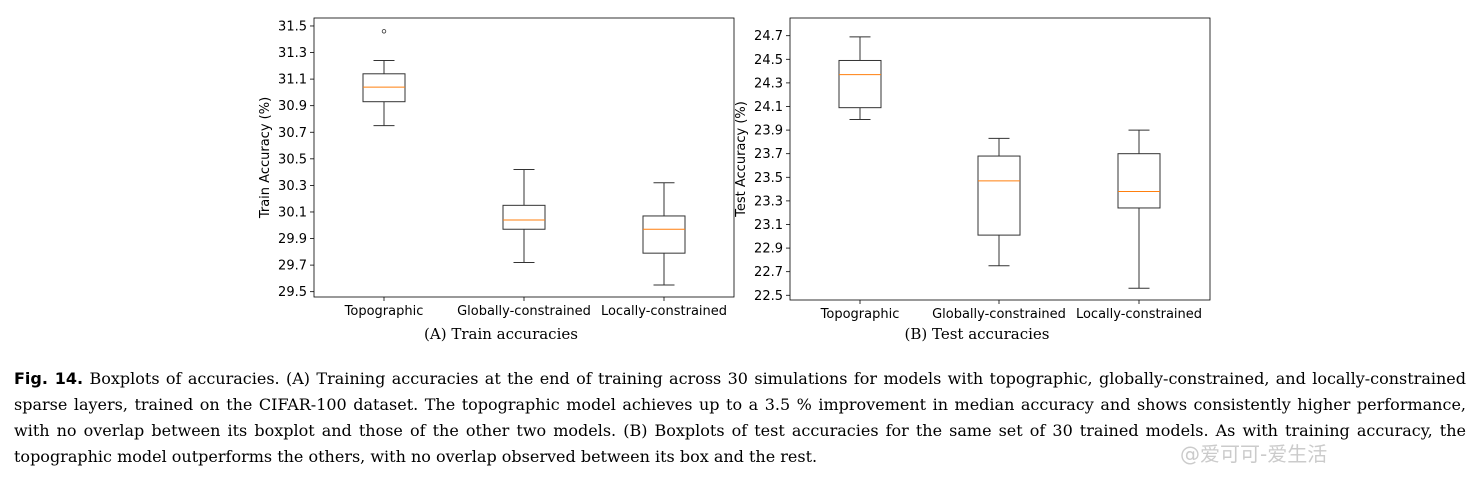 This screenshot has width=1477, height=481. I want to click on y-tick-label: 23.5, so click(768, 178).